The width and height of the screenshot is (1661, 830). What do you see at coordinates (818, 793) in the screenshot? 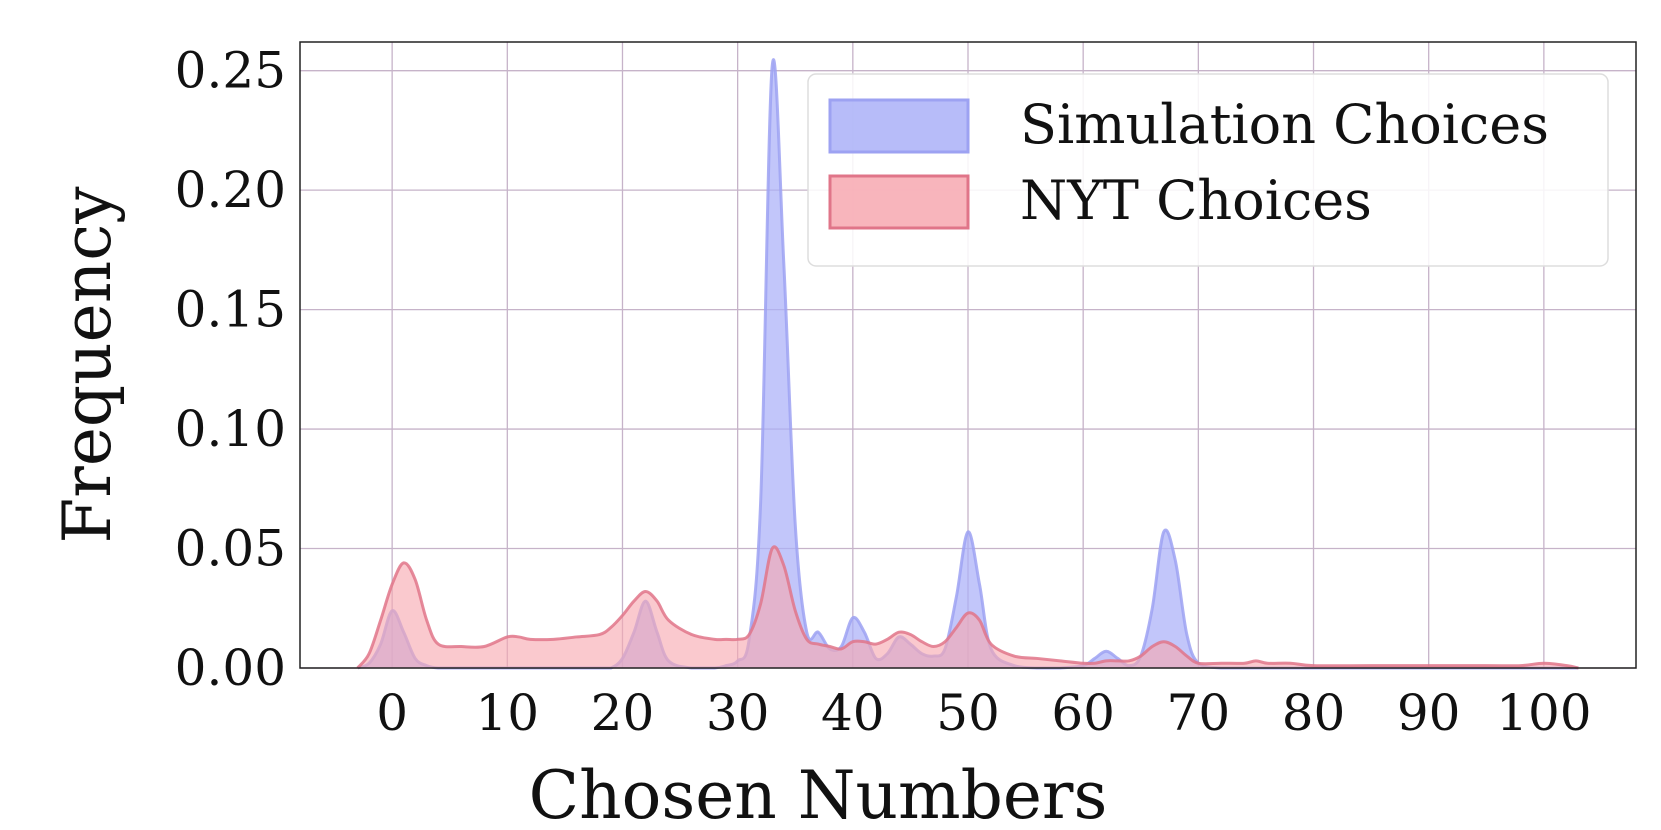
I see `x-axis-title: Chosen Numbers` at bounding box center [818, 793].